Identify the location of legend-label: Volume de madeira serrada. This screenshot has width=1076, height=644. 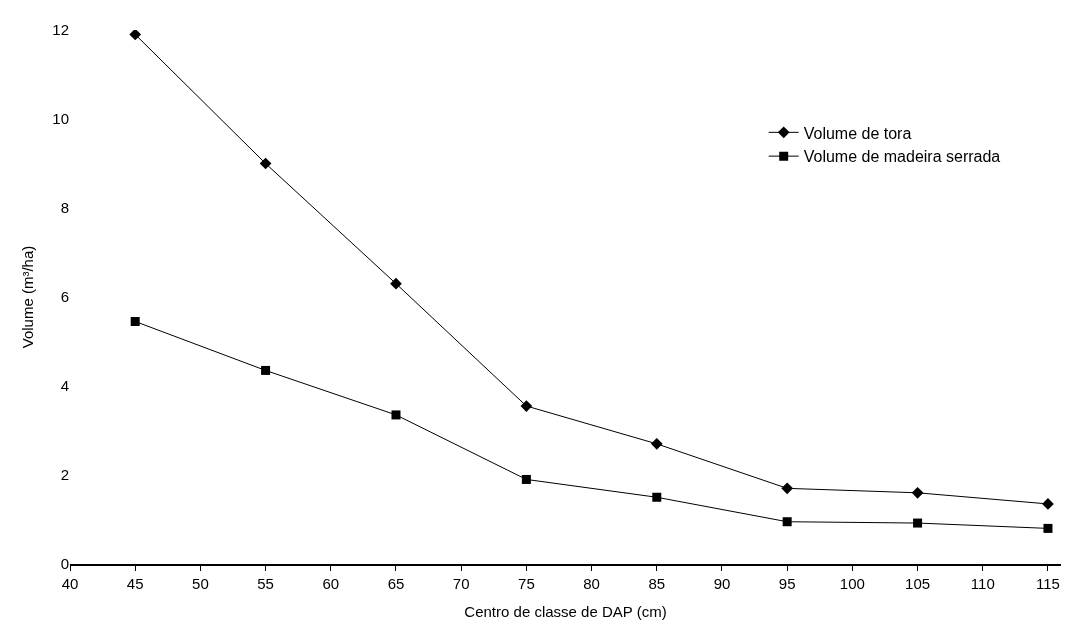
(902, 157).